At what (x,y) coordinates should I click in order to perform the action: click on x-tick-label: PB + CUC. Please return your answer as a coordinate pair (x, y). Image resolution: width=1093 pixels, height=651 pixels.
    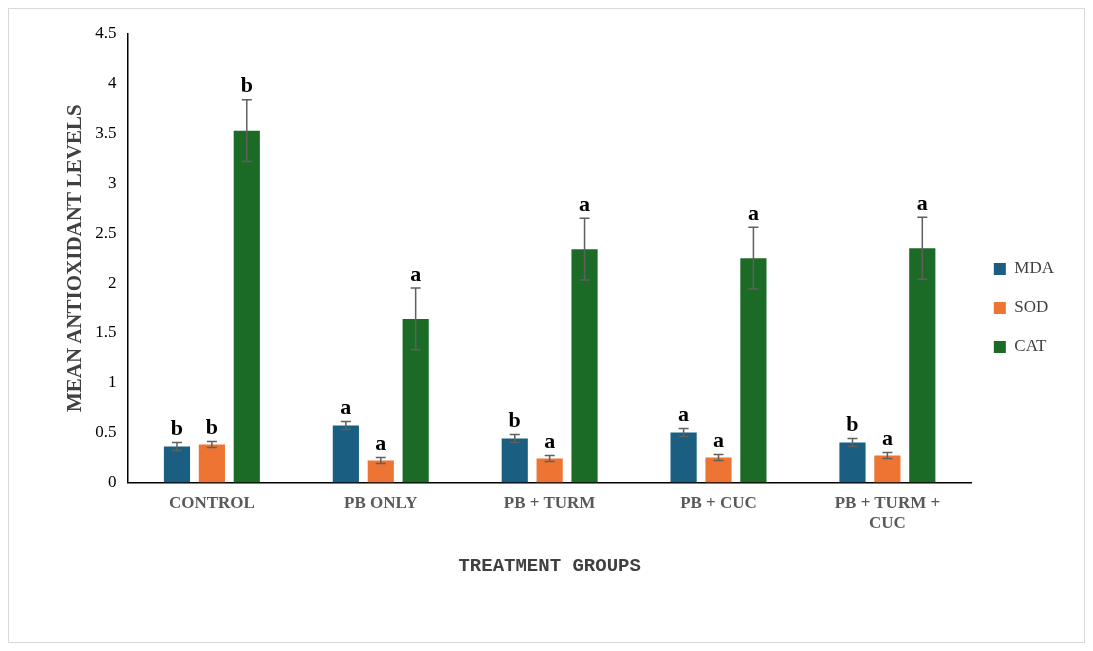
    Looking at the image, I should click on (718, 502).